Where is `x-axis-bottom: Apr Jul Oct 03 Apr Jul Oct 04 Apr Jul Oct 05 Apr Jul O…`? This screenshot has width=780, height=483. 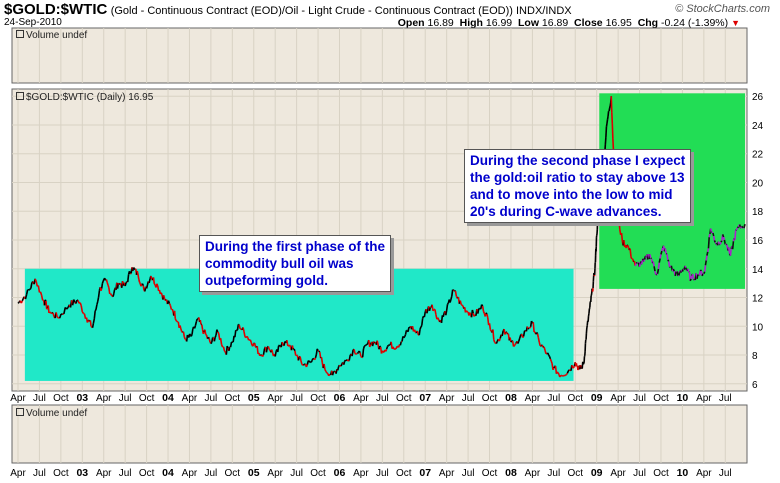
x-axis-bottom: Apr Jul Oct 03 Apr Jul Oct 04 Apr Jul Oct 05 Apr Jul O… is located at coordinates (370, 473).